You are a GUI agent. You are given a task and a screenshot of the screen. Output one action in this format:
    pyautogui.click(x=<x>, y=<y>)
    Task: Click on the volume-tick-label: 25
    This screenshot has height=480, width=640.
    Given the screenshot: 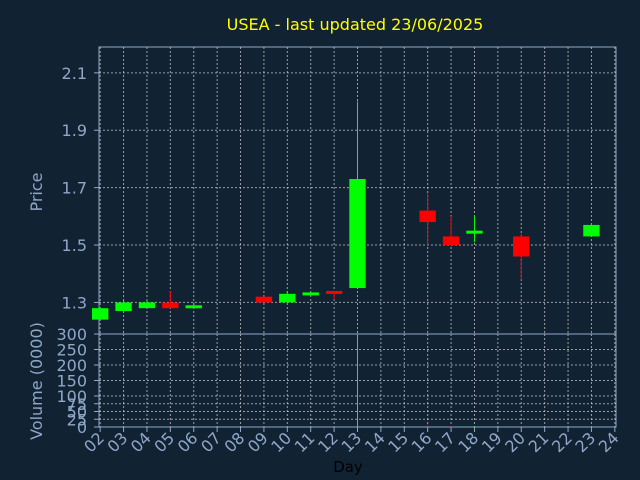 What is the action you would take?
    pyautogui.click(x=77, y=419)
    